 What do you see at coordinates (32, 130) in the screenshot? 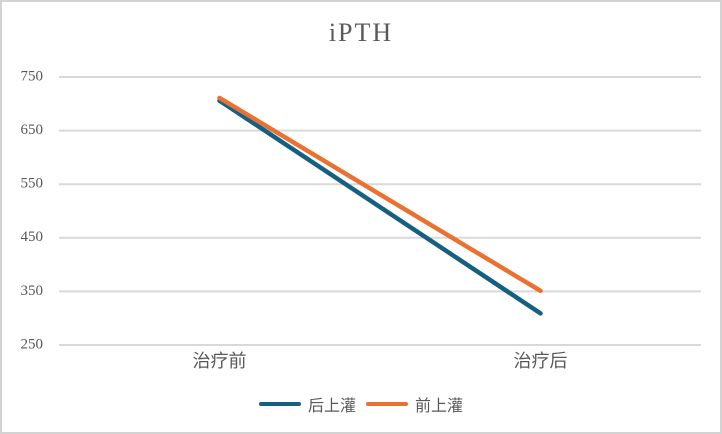
I see `y-axis-tick-label: 650` at bounding box center [32, 130].